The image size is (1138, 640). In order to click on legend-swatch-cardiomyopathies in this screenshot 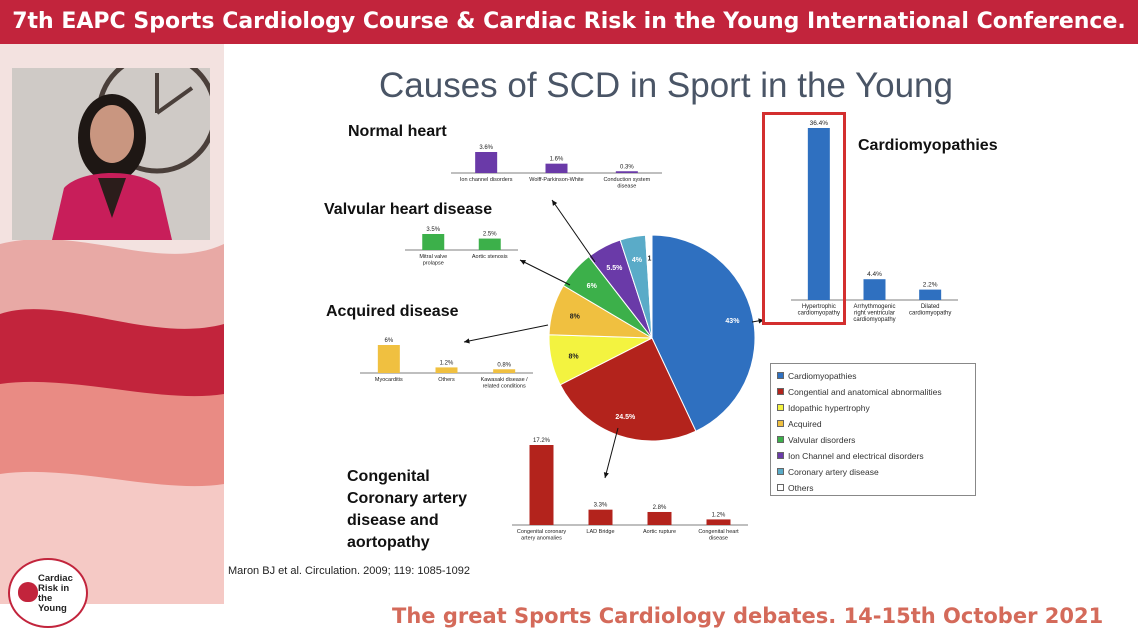, I will do `click(780, 376)`.